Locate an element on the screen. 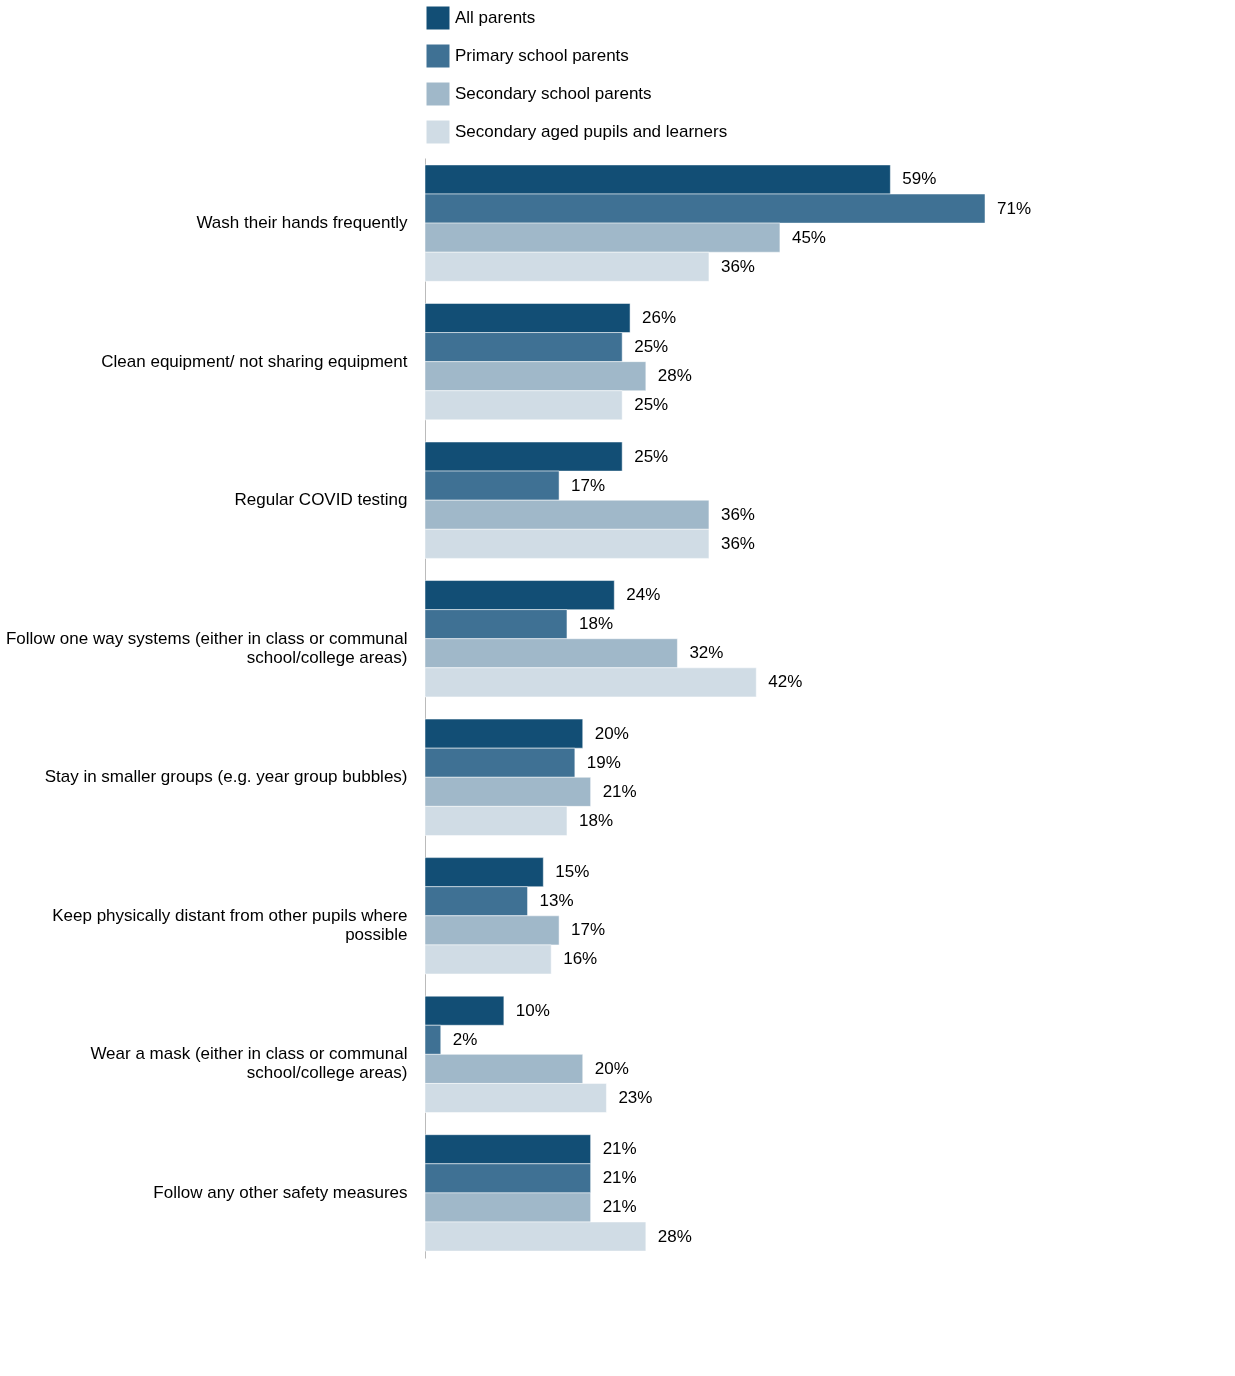 This screenshot has height=1376, width=1235. y-tick-label: Wear a mask (either in class or communal school/college areas) is located at coordinates (249, 1063).